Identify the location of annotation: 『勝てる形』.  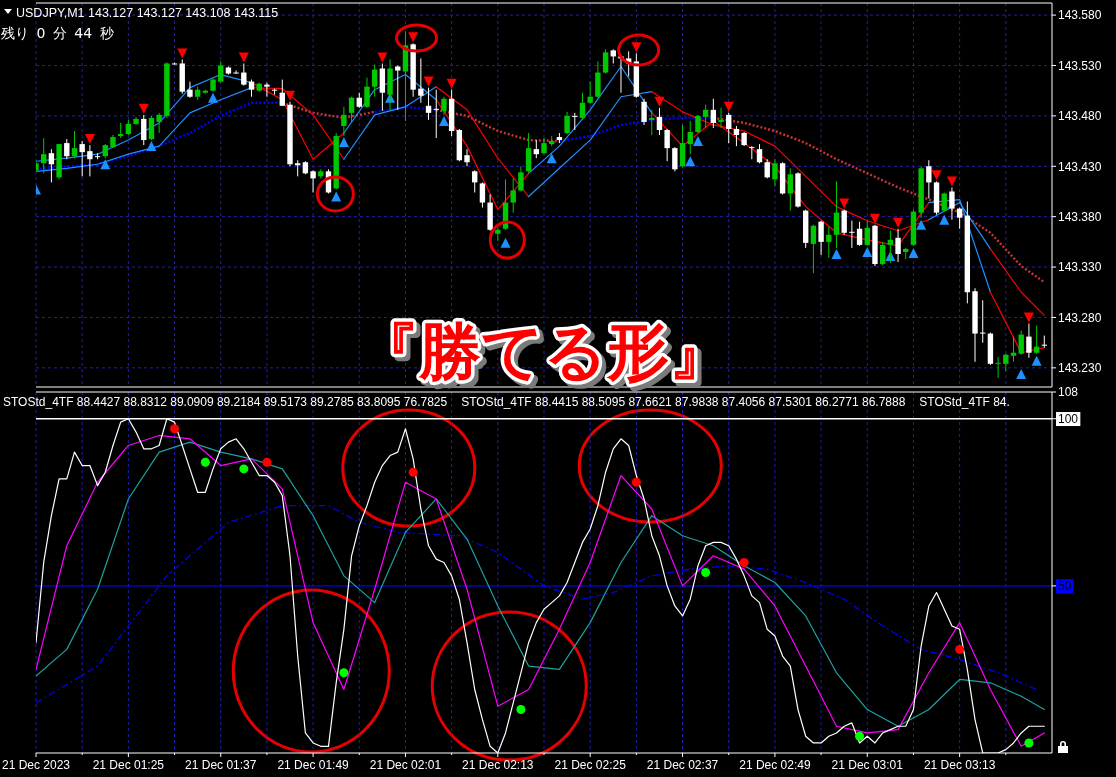
(544, 351).